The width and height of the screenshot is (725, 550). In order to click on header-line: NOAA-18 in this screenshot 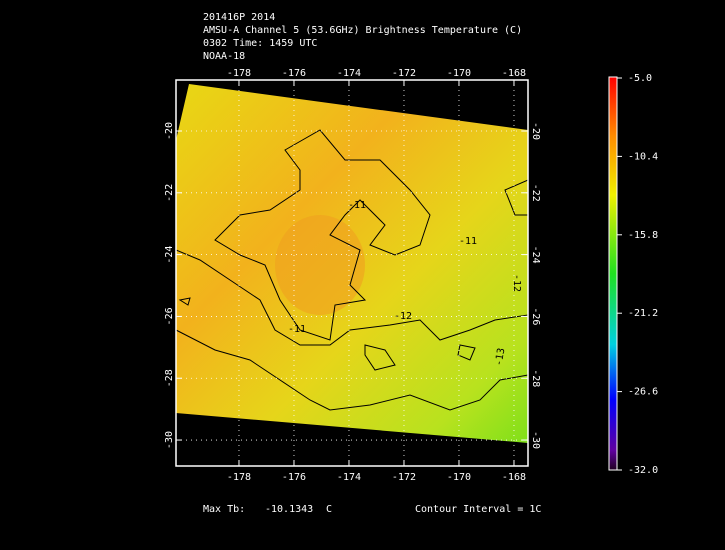, I will do `click(224, 56)`.